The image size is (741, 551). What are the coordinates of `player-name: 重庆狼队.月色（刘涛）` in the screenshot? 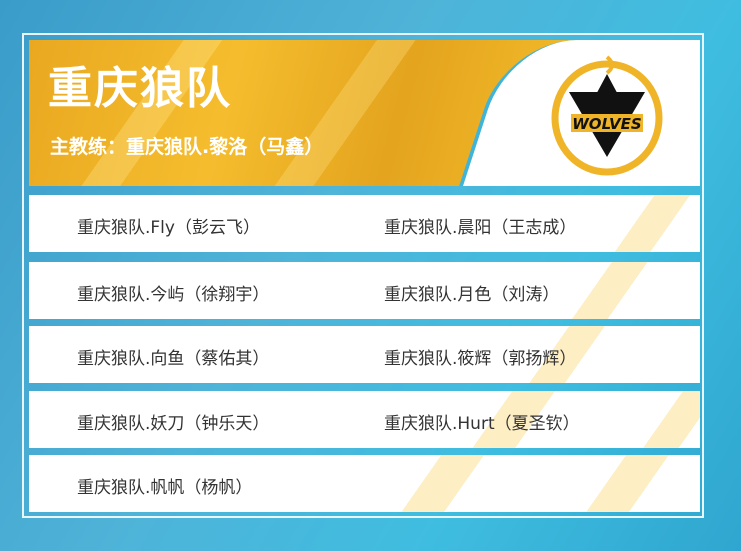 It's located at (472, 295).